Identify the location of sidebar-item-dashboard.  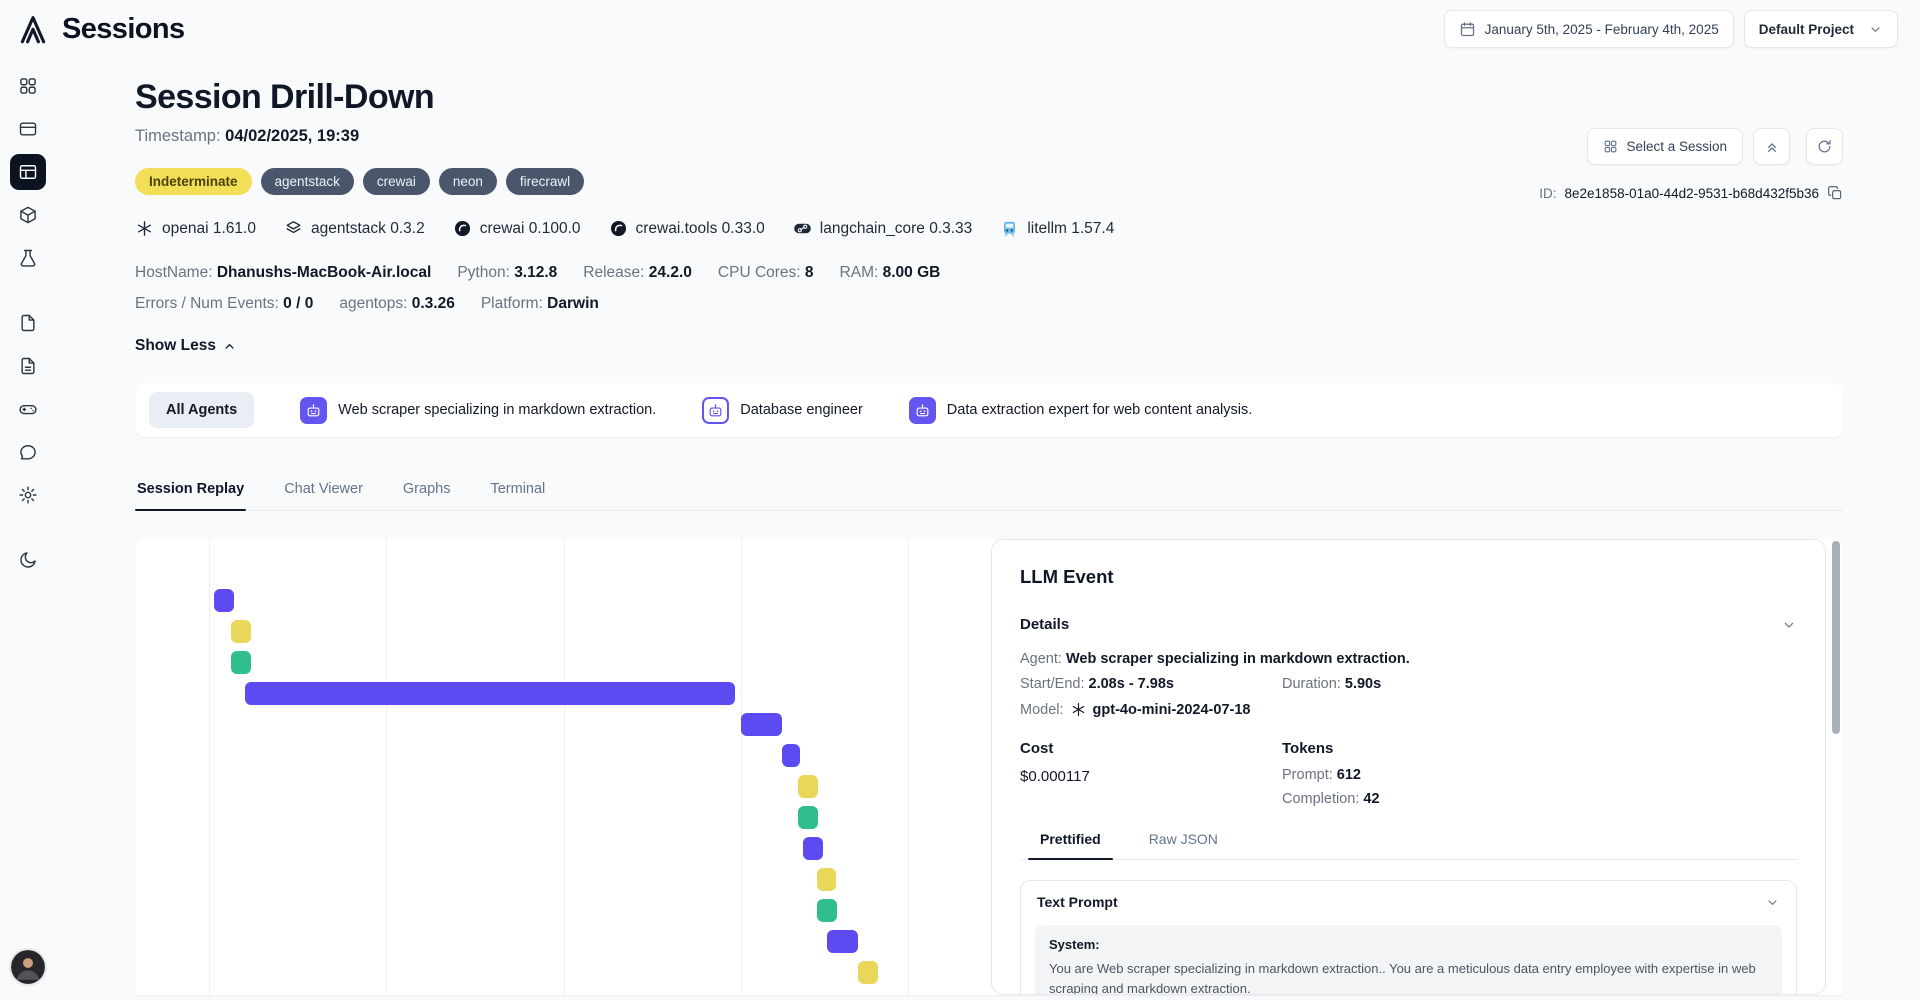
(28, 86).